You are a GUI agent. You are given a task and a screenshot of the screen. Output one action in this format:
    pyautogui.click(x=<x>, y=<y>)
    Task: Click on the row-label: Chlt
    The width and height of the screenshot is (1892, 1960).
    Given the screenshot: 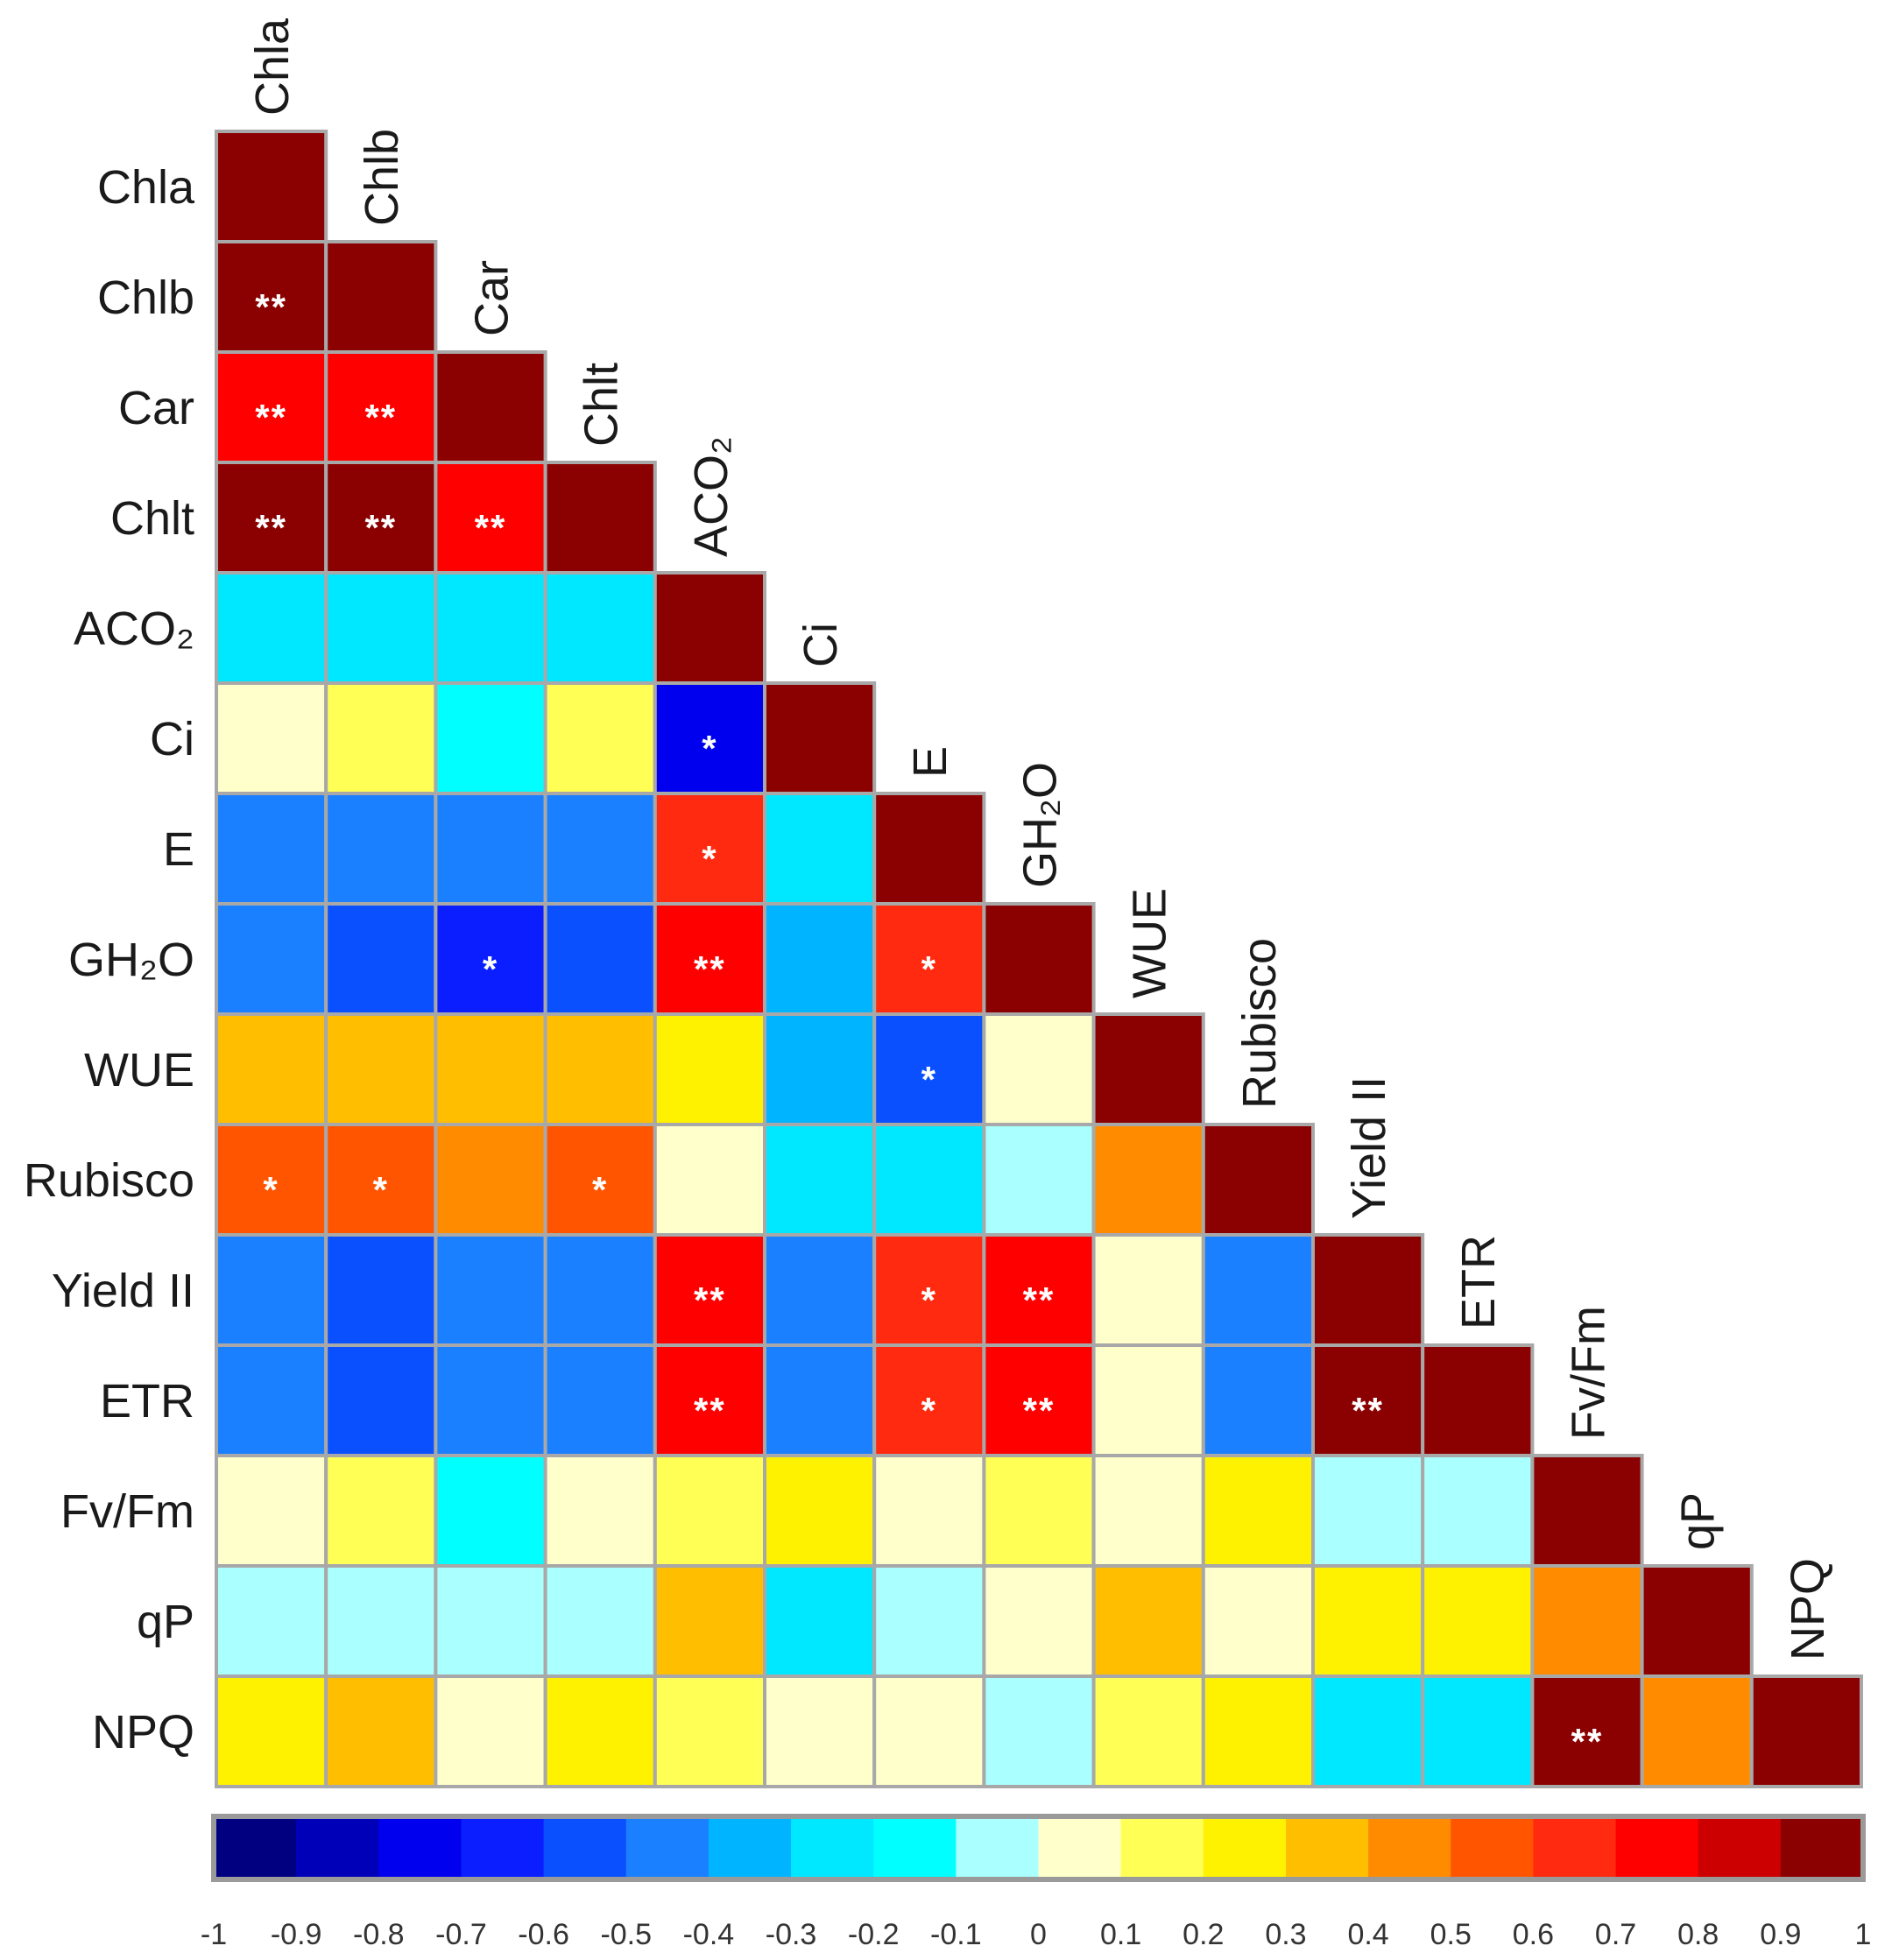 What is the action you would take?
    pyautogui.click(x=152, y=518)
    